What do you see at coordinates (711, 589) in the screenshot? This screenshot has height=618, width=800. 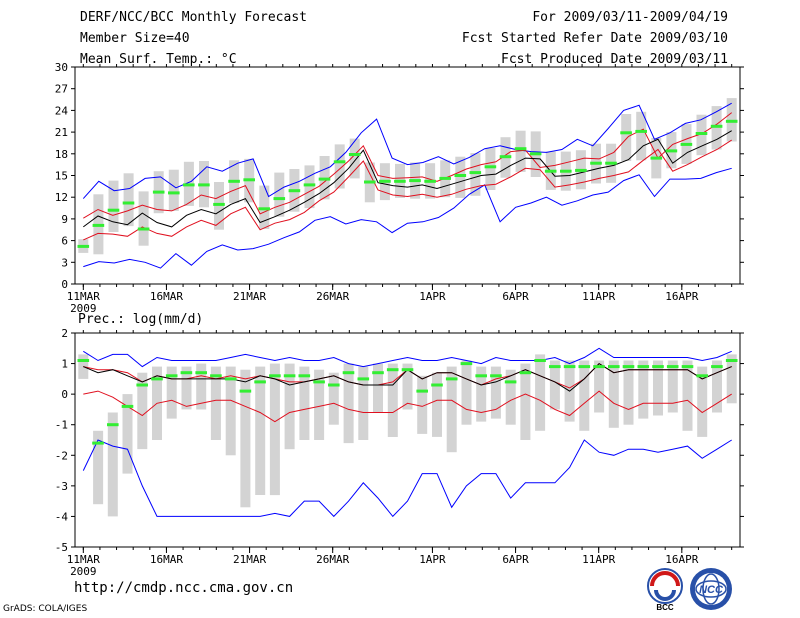 I see `ncc-logo-icon: NCC` at bounding box center [711, 589].